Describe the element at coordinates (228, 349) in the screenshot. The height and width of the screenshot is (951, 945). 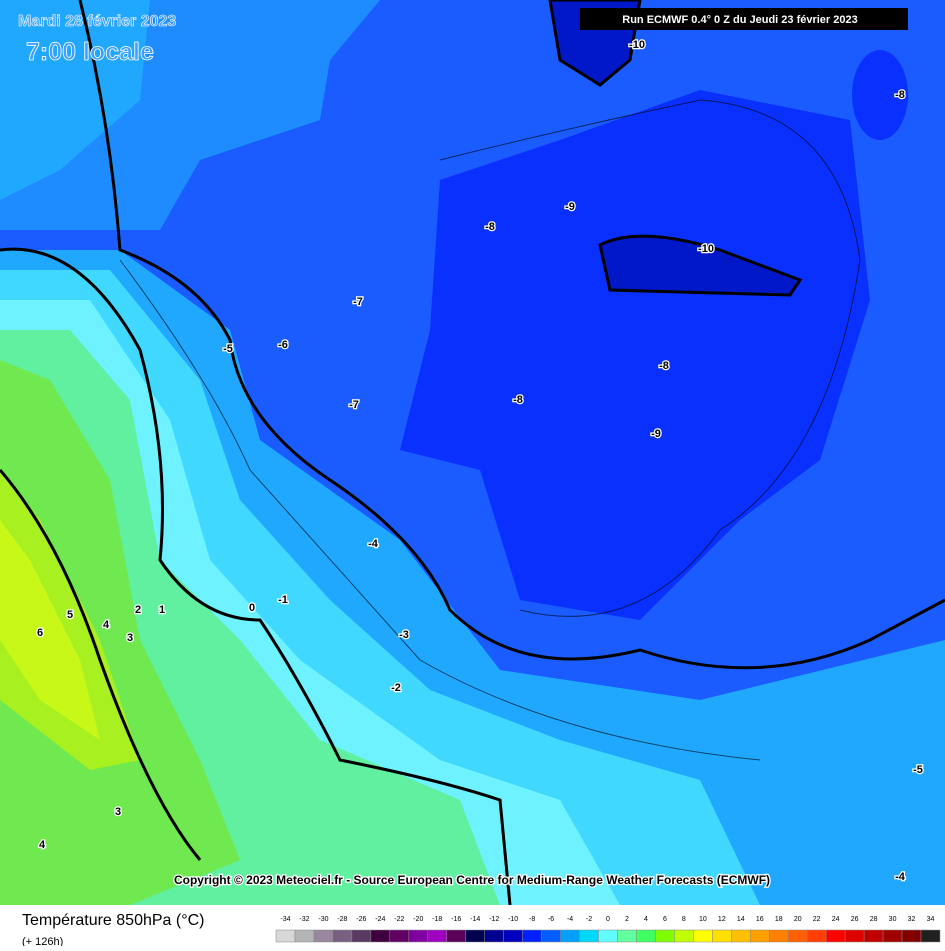
I see `contour-label: -5` at that location.